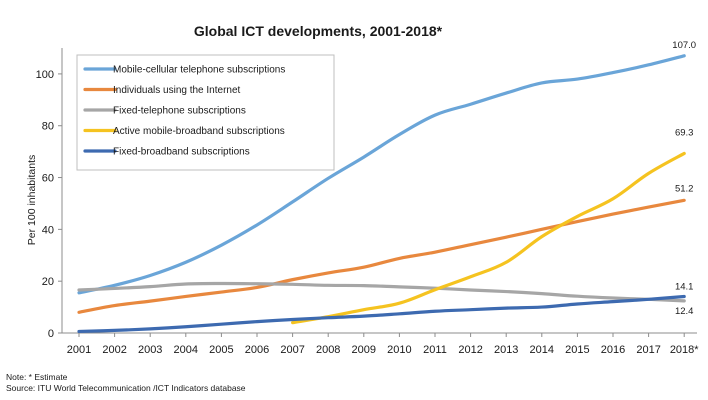  Describe the element at coordinates (292, 350) in the screenshot. I see `x-tick-label: 2007` at that location.